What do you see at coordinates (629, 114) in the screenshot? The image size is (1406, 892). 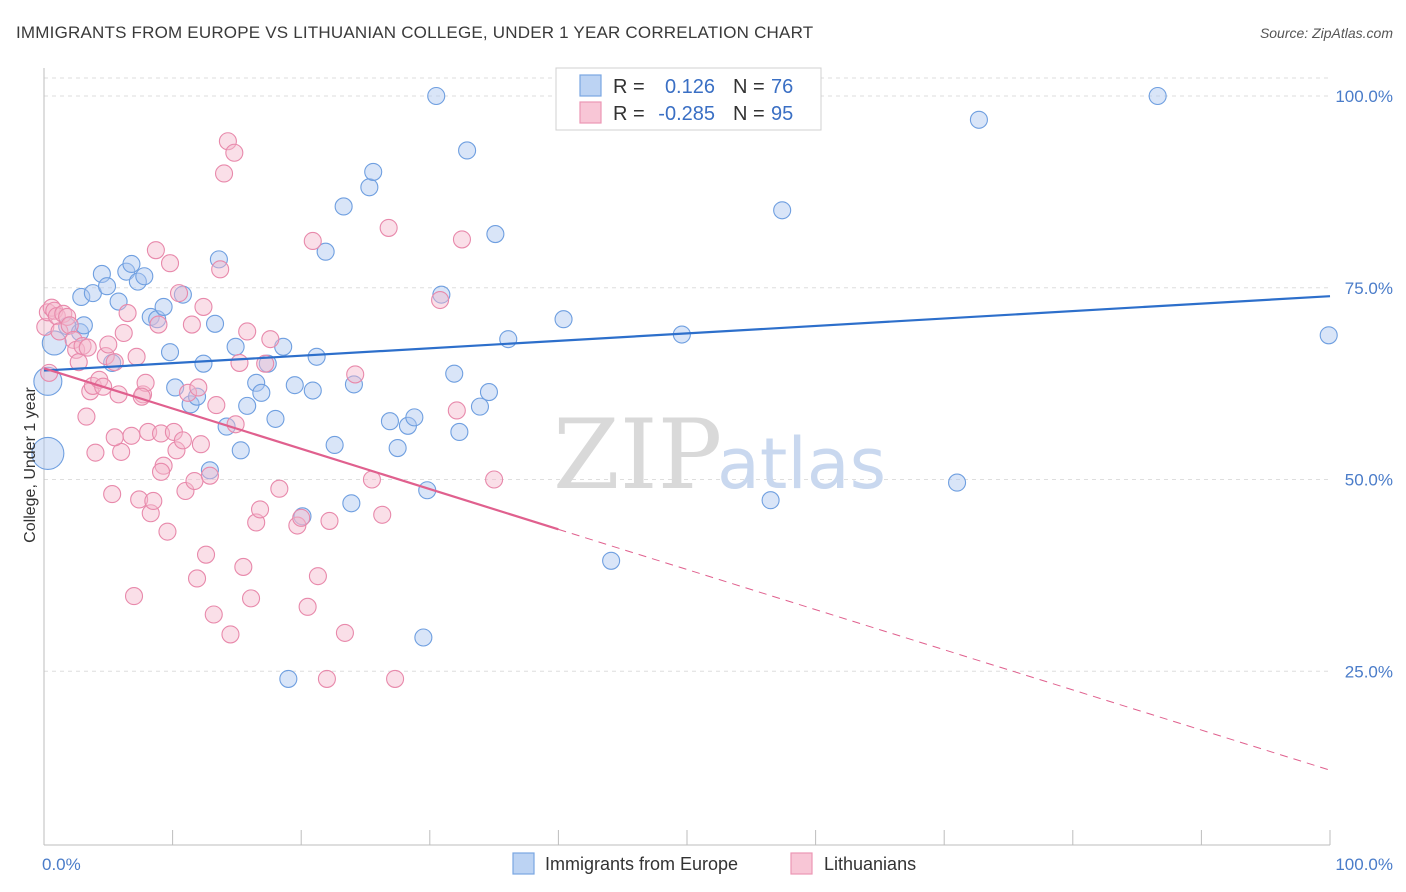 I see `stats-r-label-lithuanians: R =` at bounding box center [629, 114].